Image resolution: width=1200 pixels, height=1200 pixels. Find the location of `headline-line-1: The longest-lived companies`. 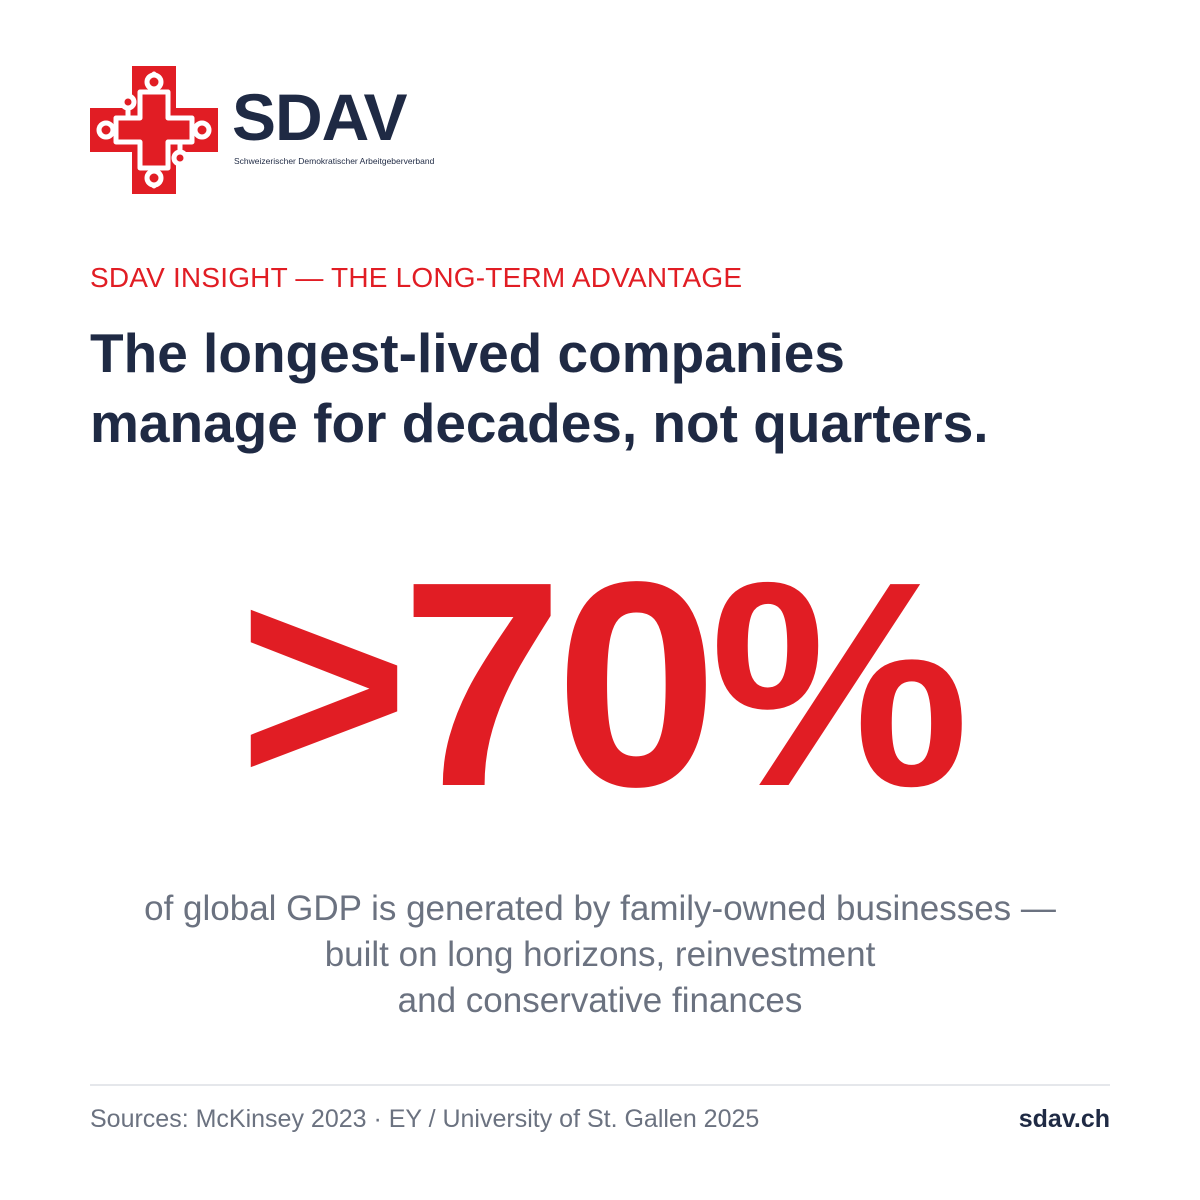

headline-line-1: The longest-lived companies is located at coordinates (467, 353).